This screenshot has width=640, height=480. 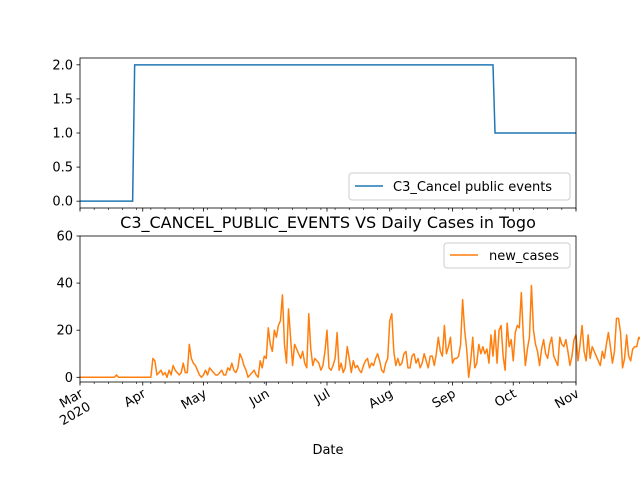 I want to click on bottom-legend-box, so click(x=507, y=255).